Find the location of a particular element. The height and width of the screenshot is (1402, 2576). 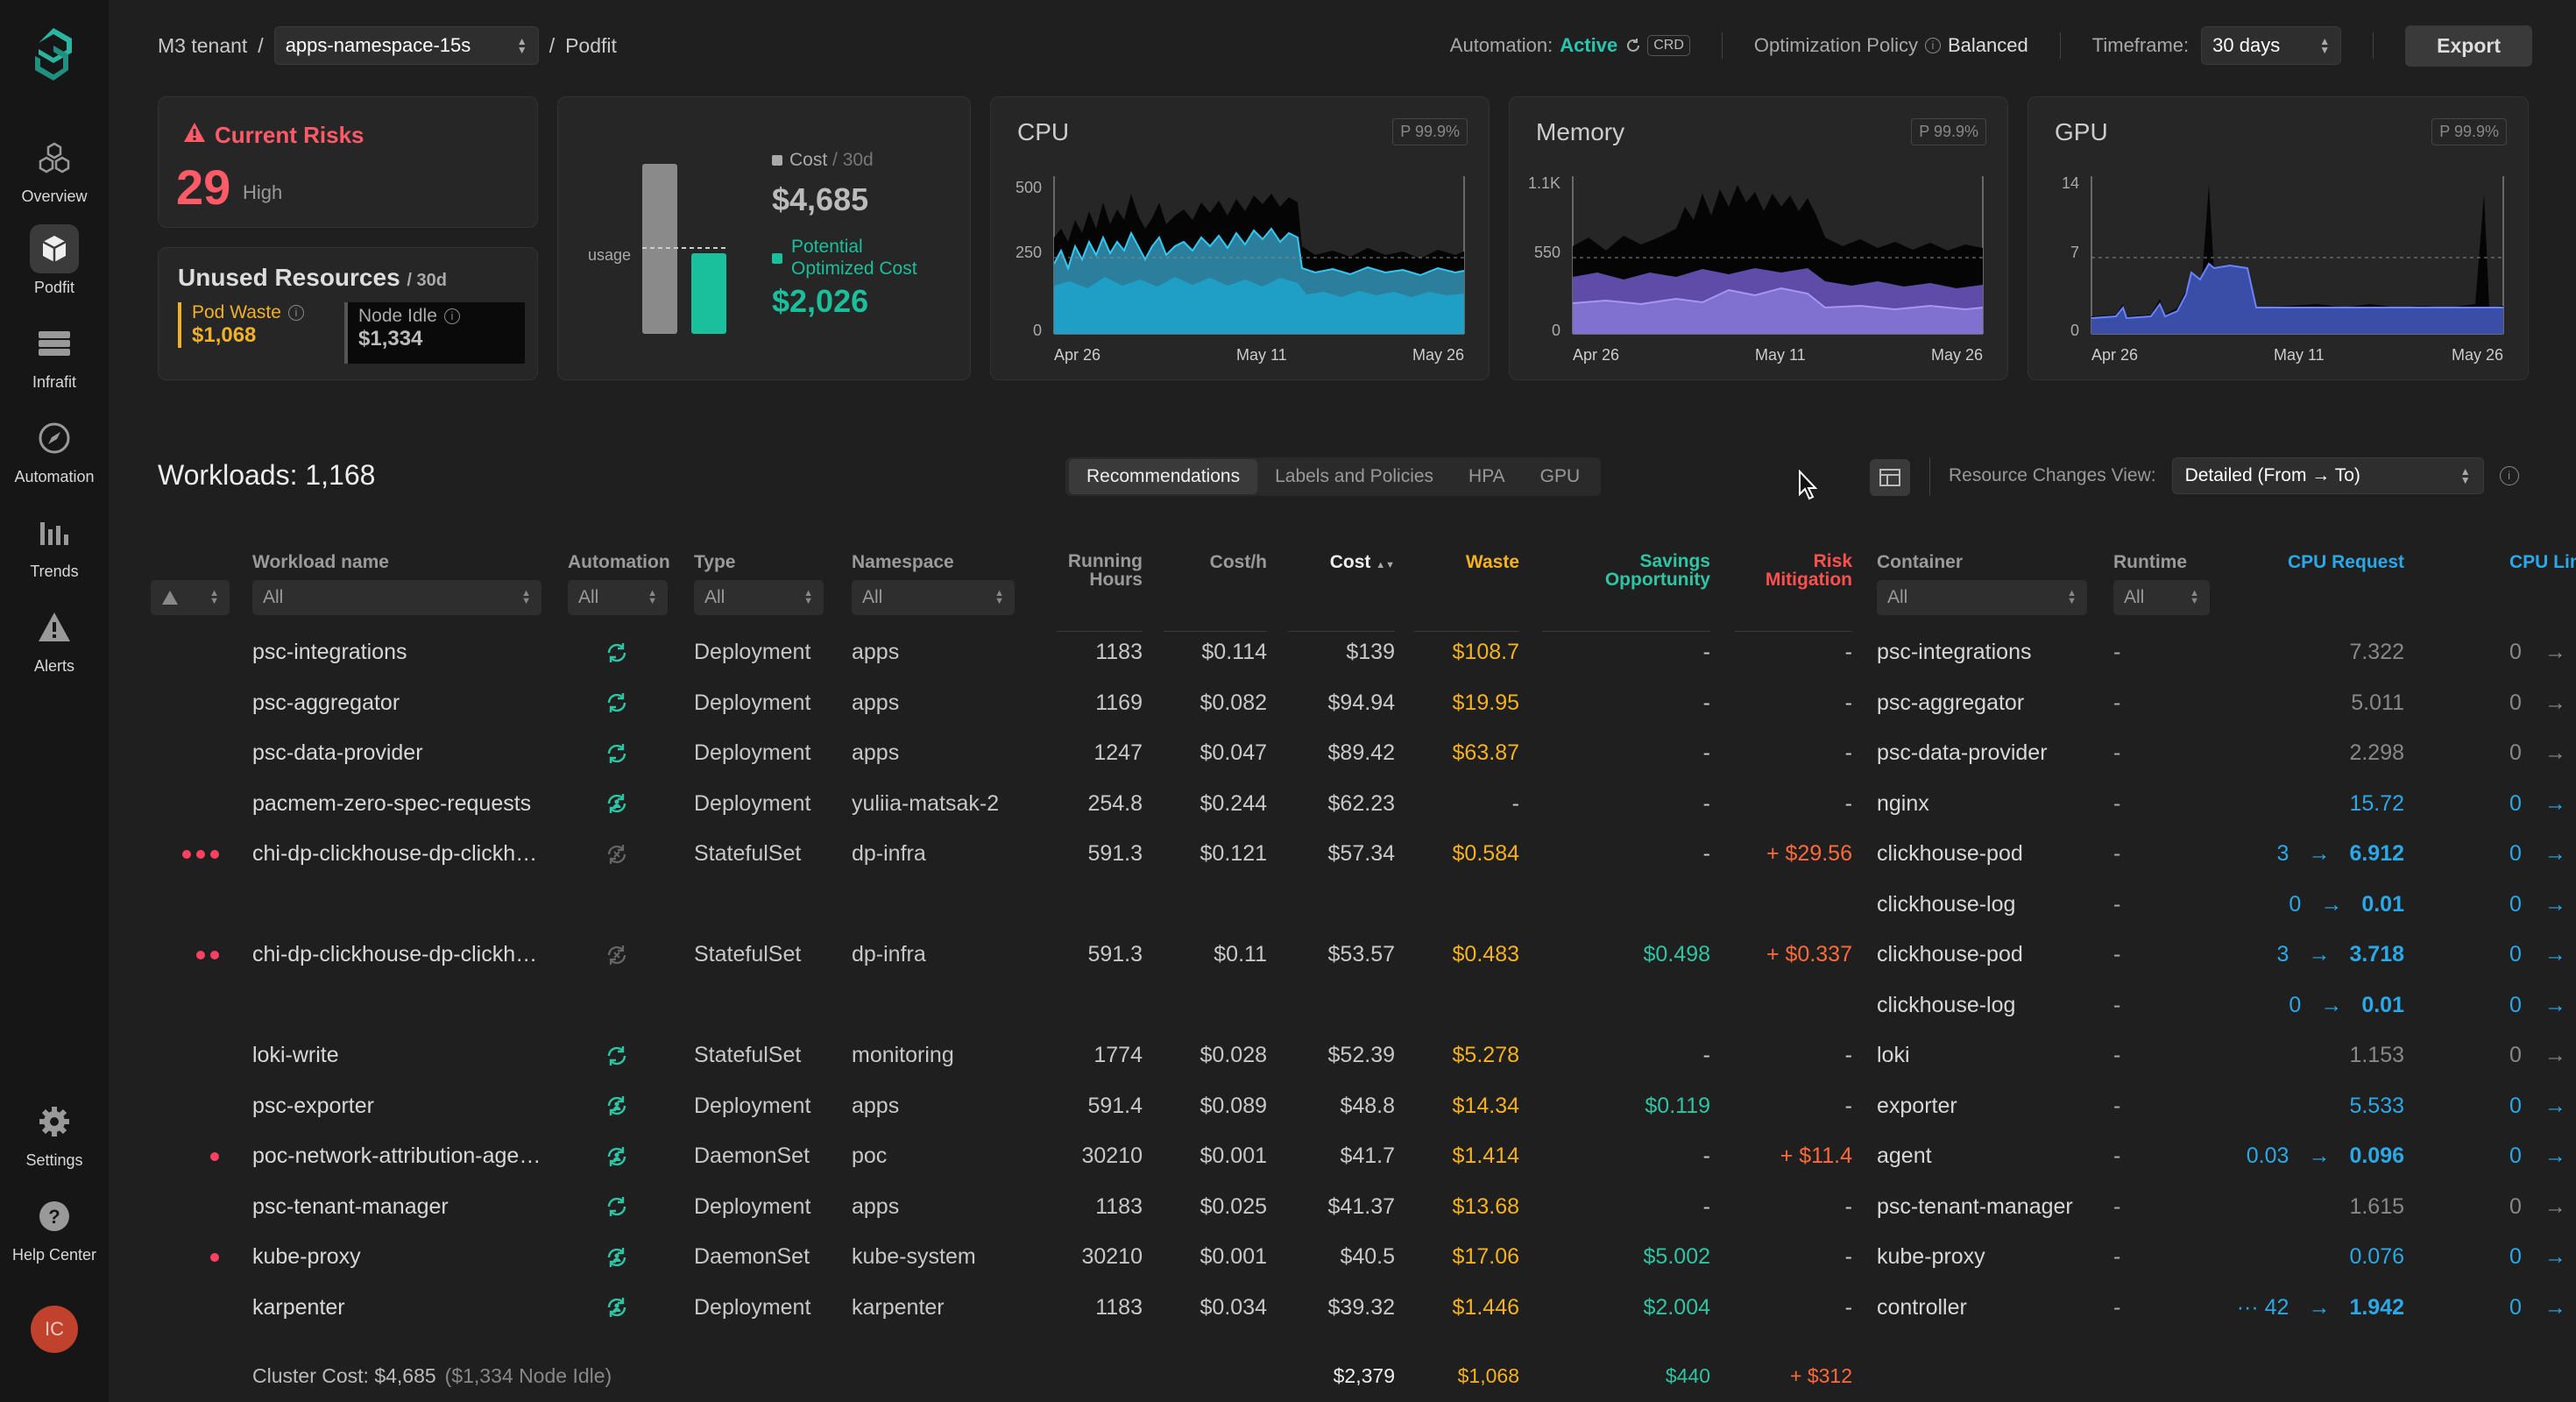

workload-name-cell: loki-write is located at coordinates (295, 1055).